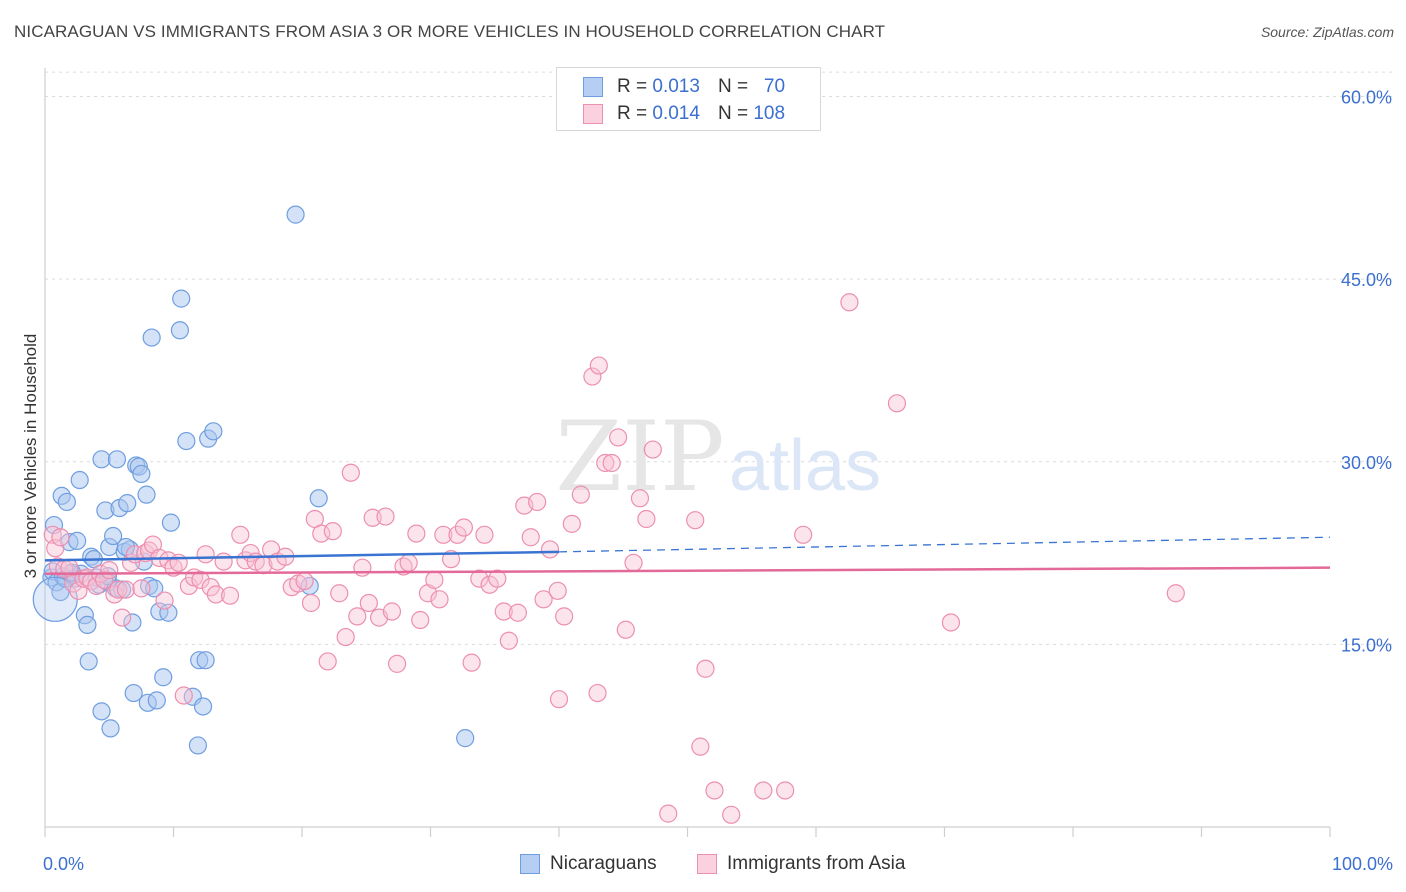 Image resolution: width=1406 pixels, height=892 pixels. What do you see at coordinates (1366, 280) in the screenshot?
I see `y-tick-label: 45.0%` at bounding box center [1366, 280].